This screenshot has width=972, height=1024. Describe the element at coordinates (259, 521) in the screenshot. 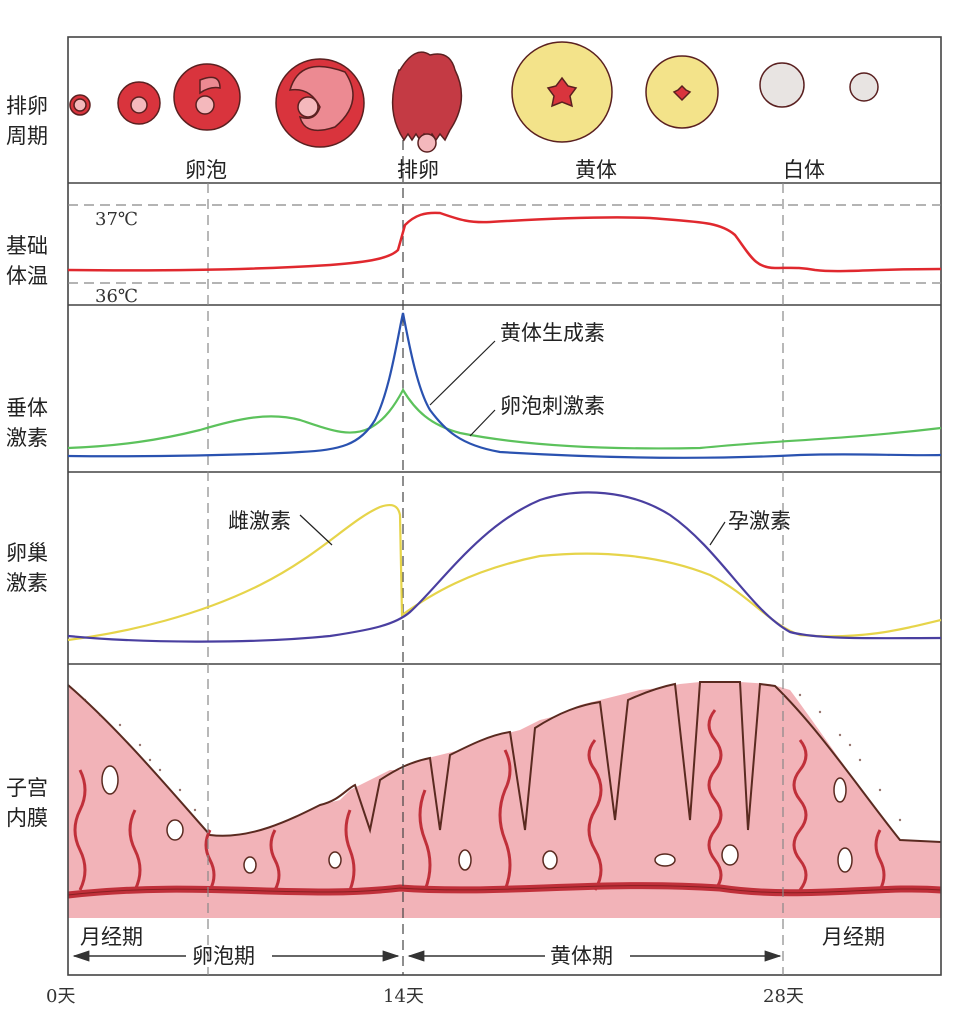

I see `estrogen-label: 雌激素` at that location.